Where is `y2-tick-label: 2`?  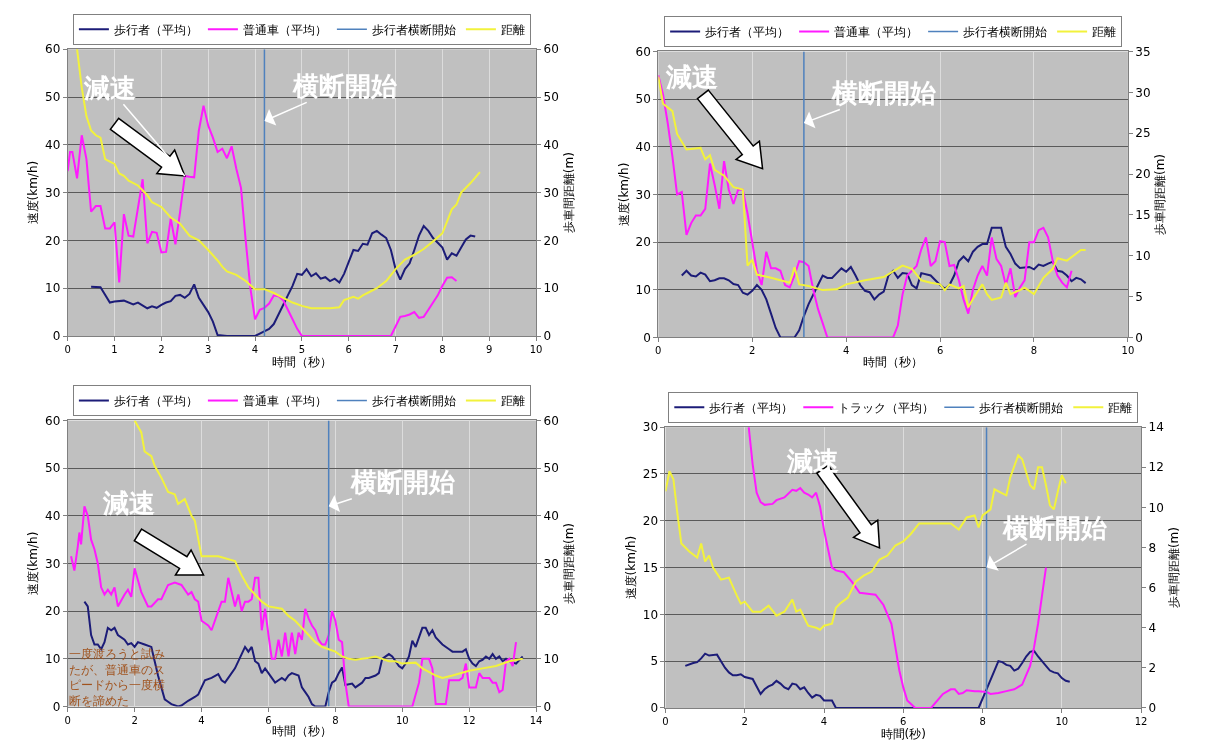 y2-tick-label: 2 is located at coordinates (1152, 668).